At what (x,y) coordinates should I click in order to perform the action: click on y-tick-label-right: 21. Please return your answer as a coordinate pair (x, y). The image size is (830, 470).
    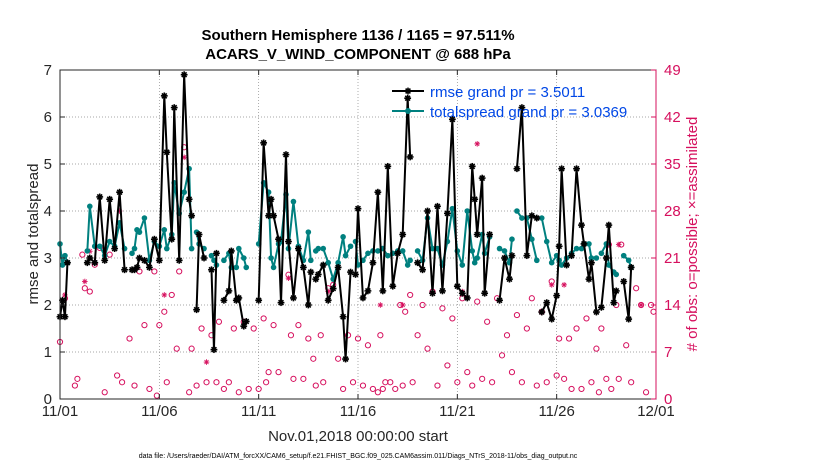
    Looking at the image, I should click on (672, 258).